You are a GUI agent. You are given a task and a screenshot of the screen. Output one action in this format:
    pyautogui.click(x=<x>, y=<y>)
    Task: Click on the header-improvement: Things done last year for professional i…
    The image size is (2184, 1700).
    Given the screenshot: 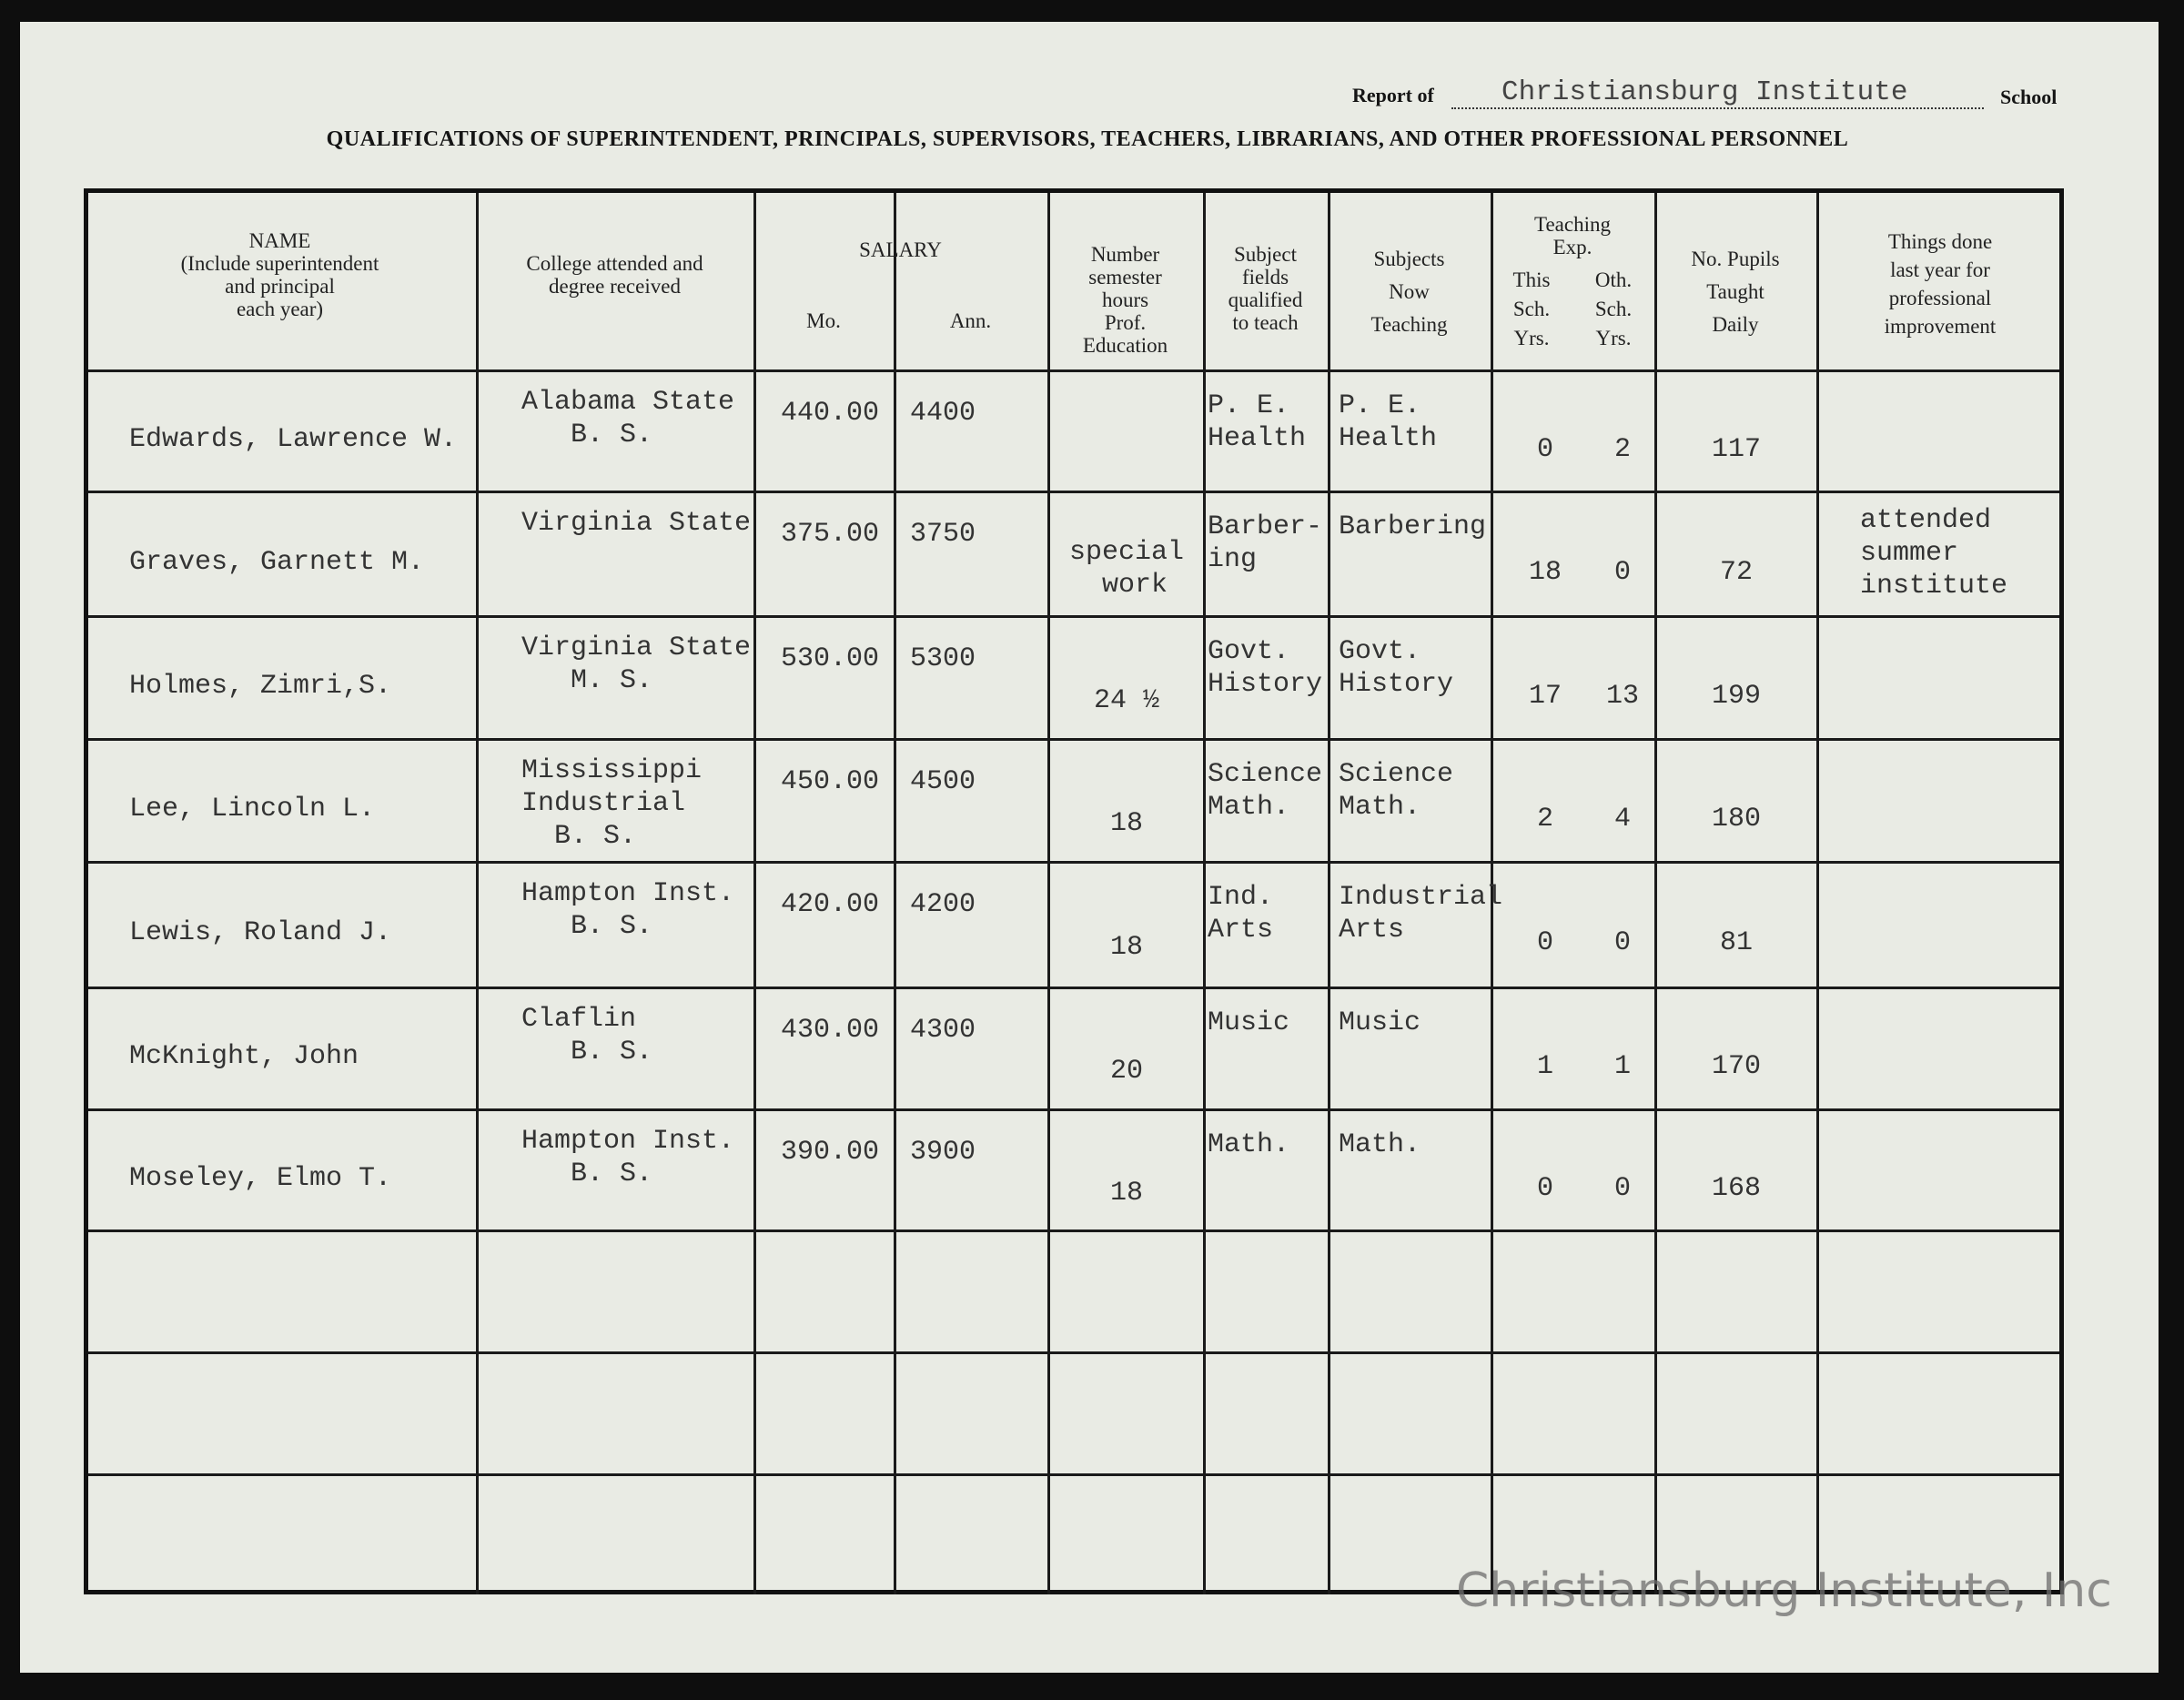 What is the action you would take?
    pyautogui.click(x=1941, y=284)
    